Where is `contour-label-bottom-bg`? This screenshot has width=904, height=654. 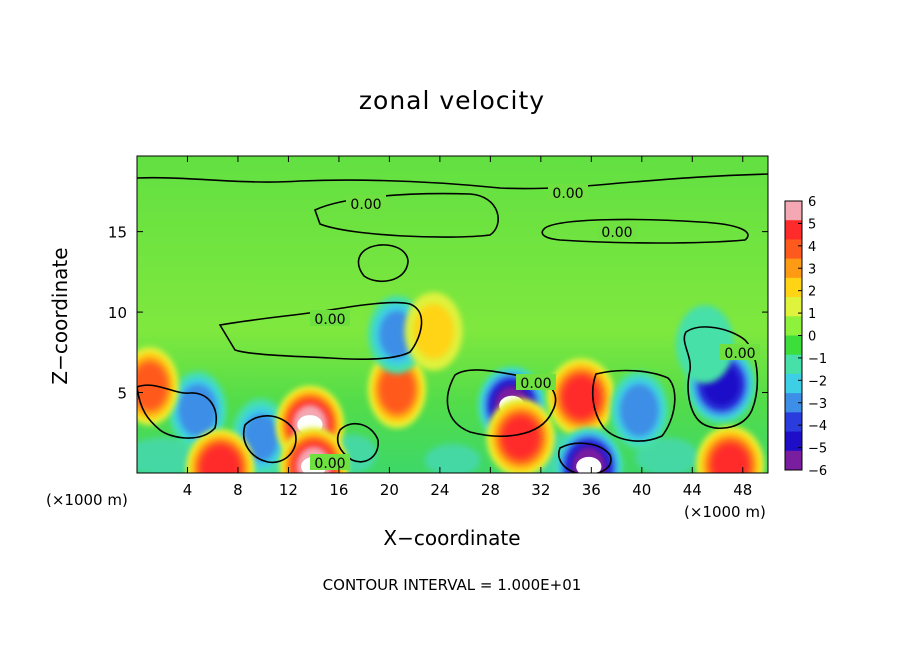 contour-label-bottom-bg is located at coordinates (330, 462).